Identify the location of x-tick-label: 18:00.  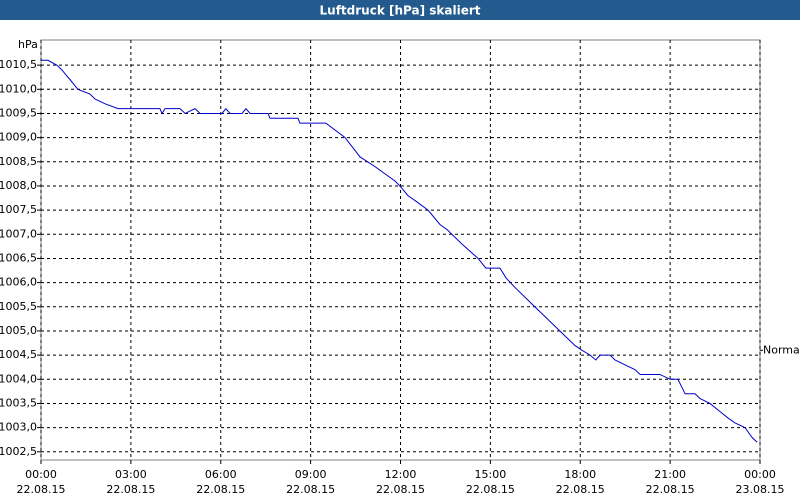
(580, 474).